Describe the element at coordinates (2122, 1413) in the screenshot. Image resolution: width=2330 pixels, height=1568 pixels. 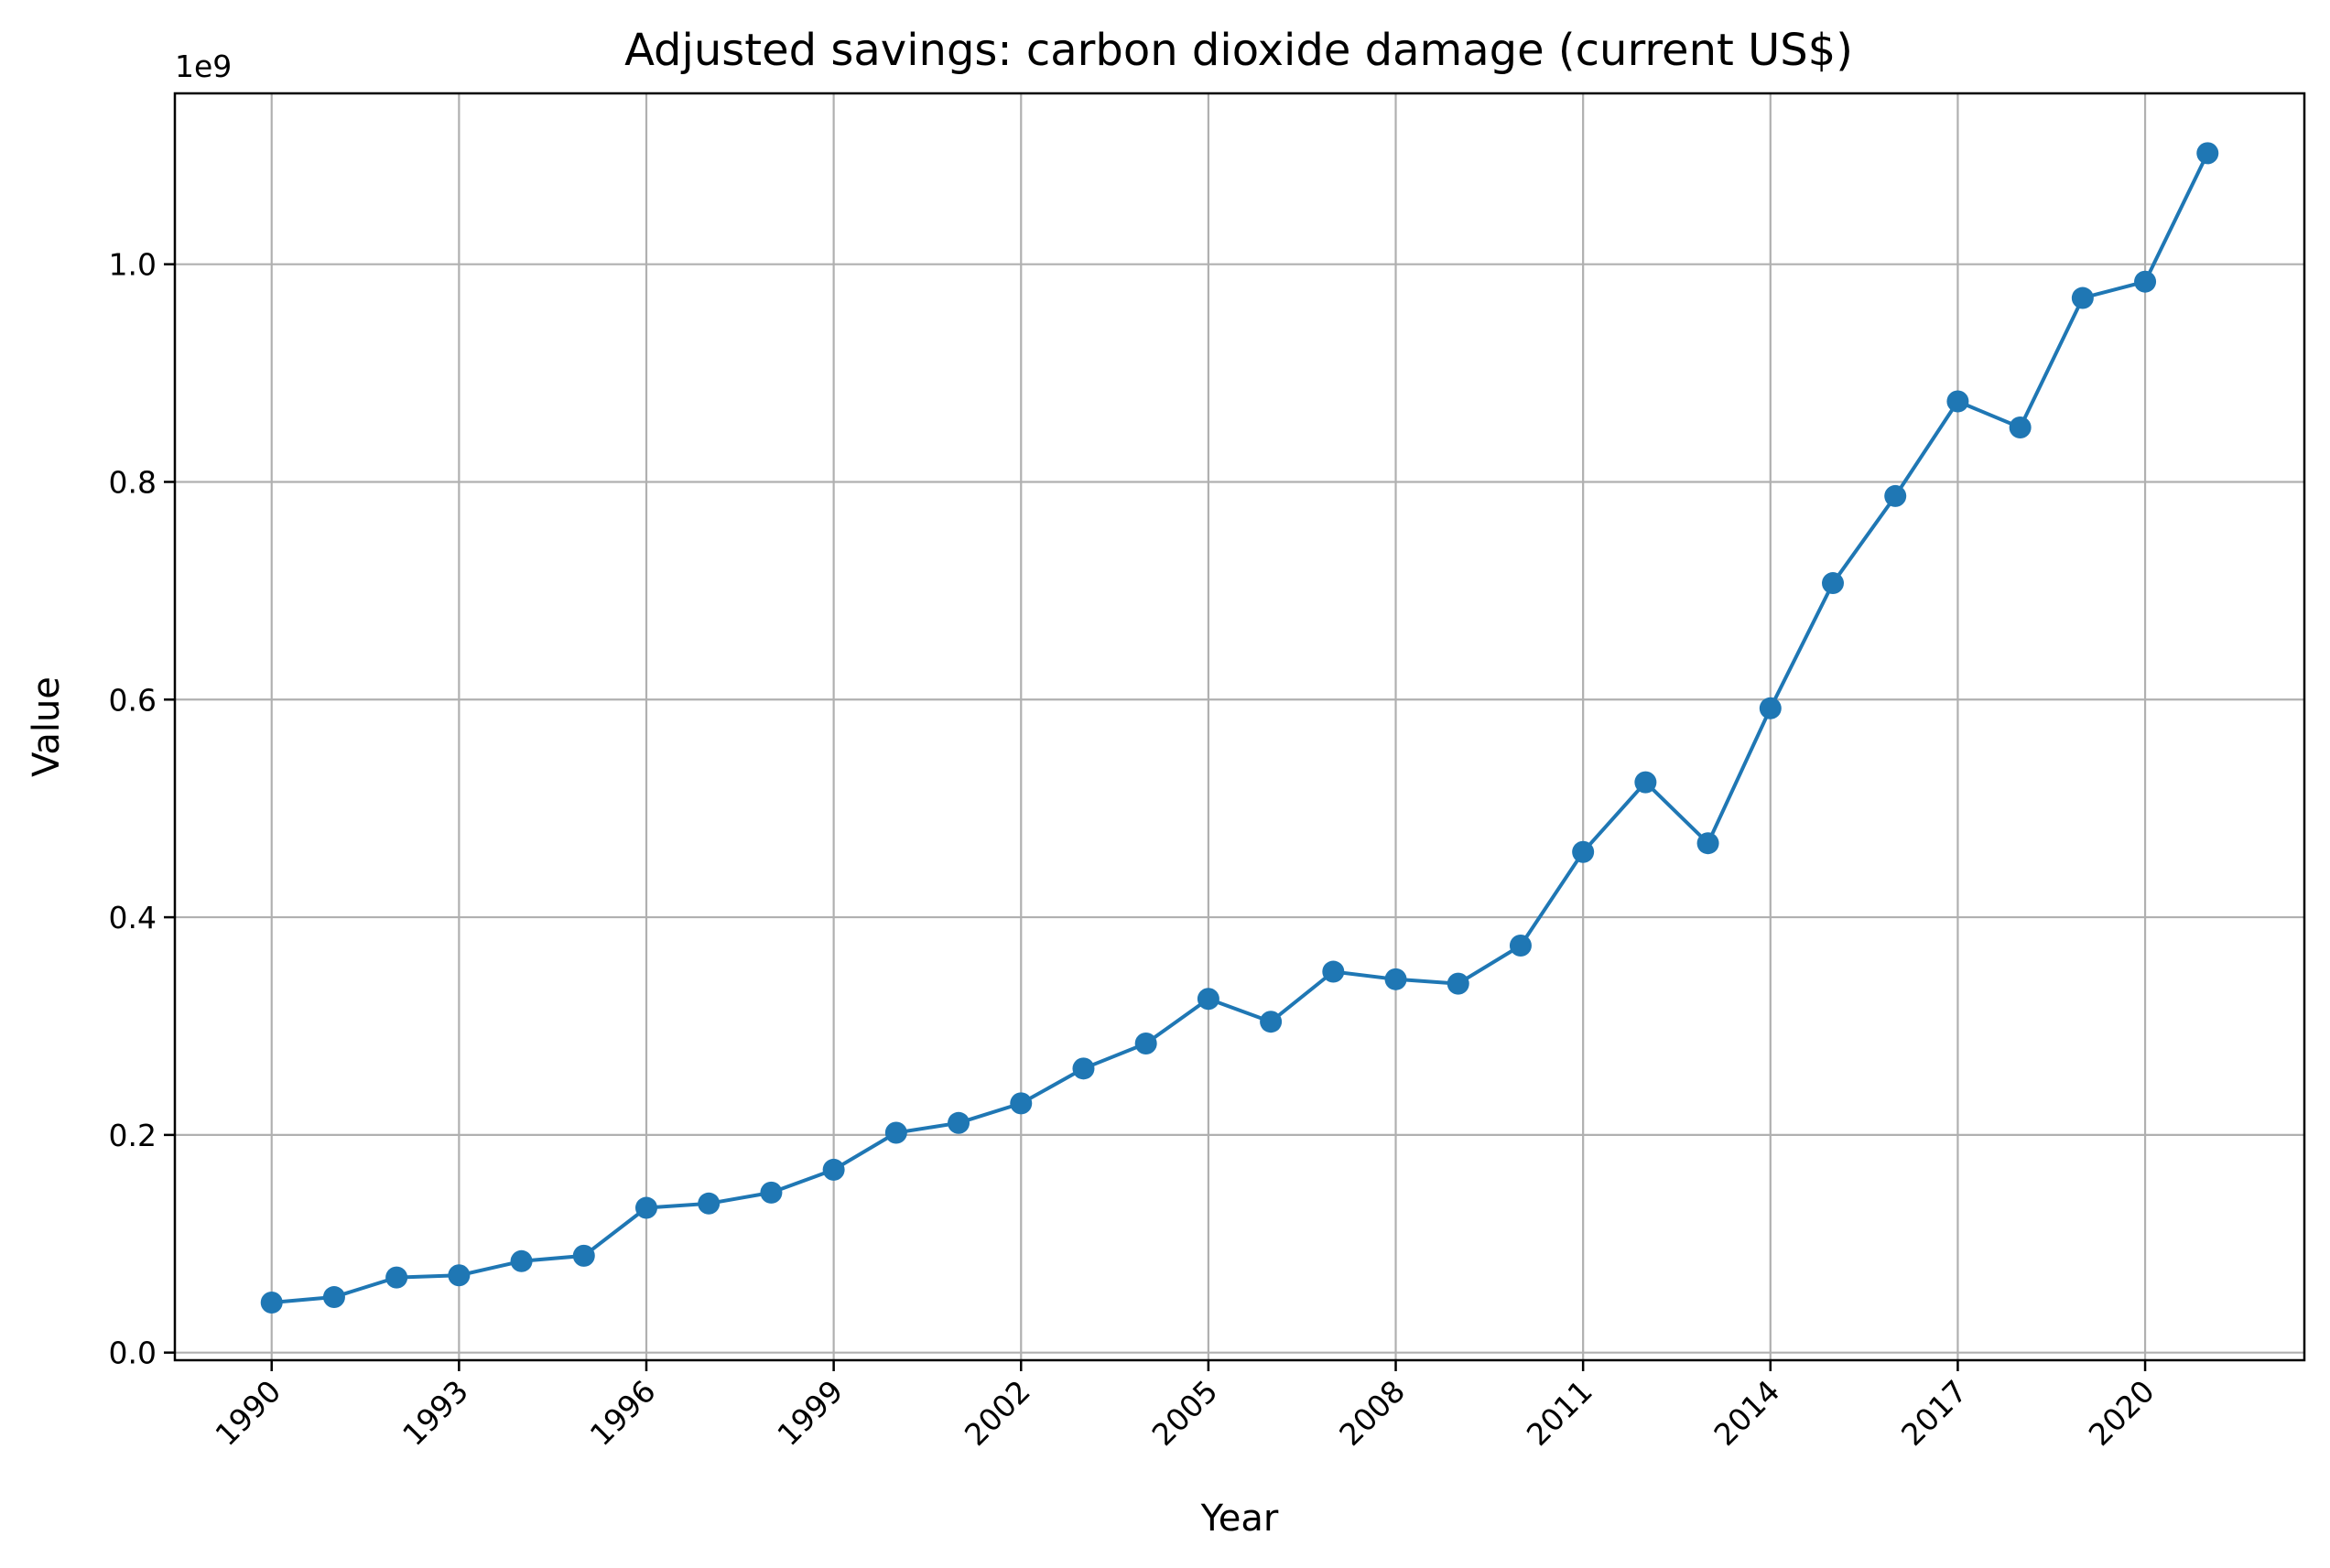
I see `x-tick-label: 2020` at that location.